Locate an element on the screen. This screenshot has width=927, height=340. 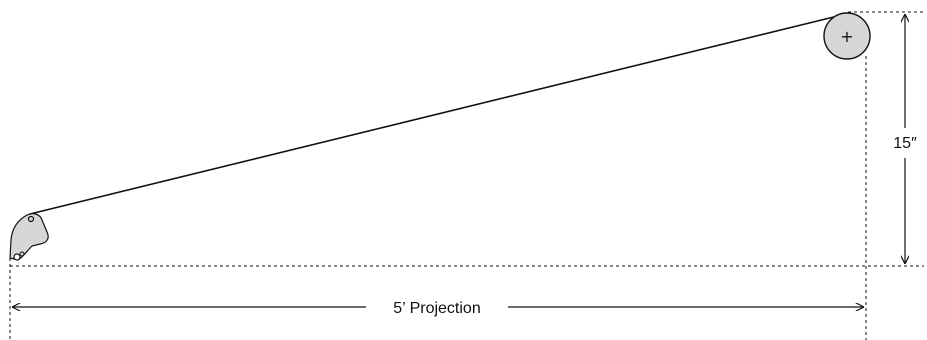
pulley-wheel-icon: + is located at coordinates (847, 36).